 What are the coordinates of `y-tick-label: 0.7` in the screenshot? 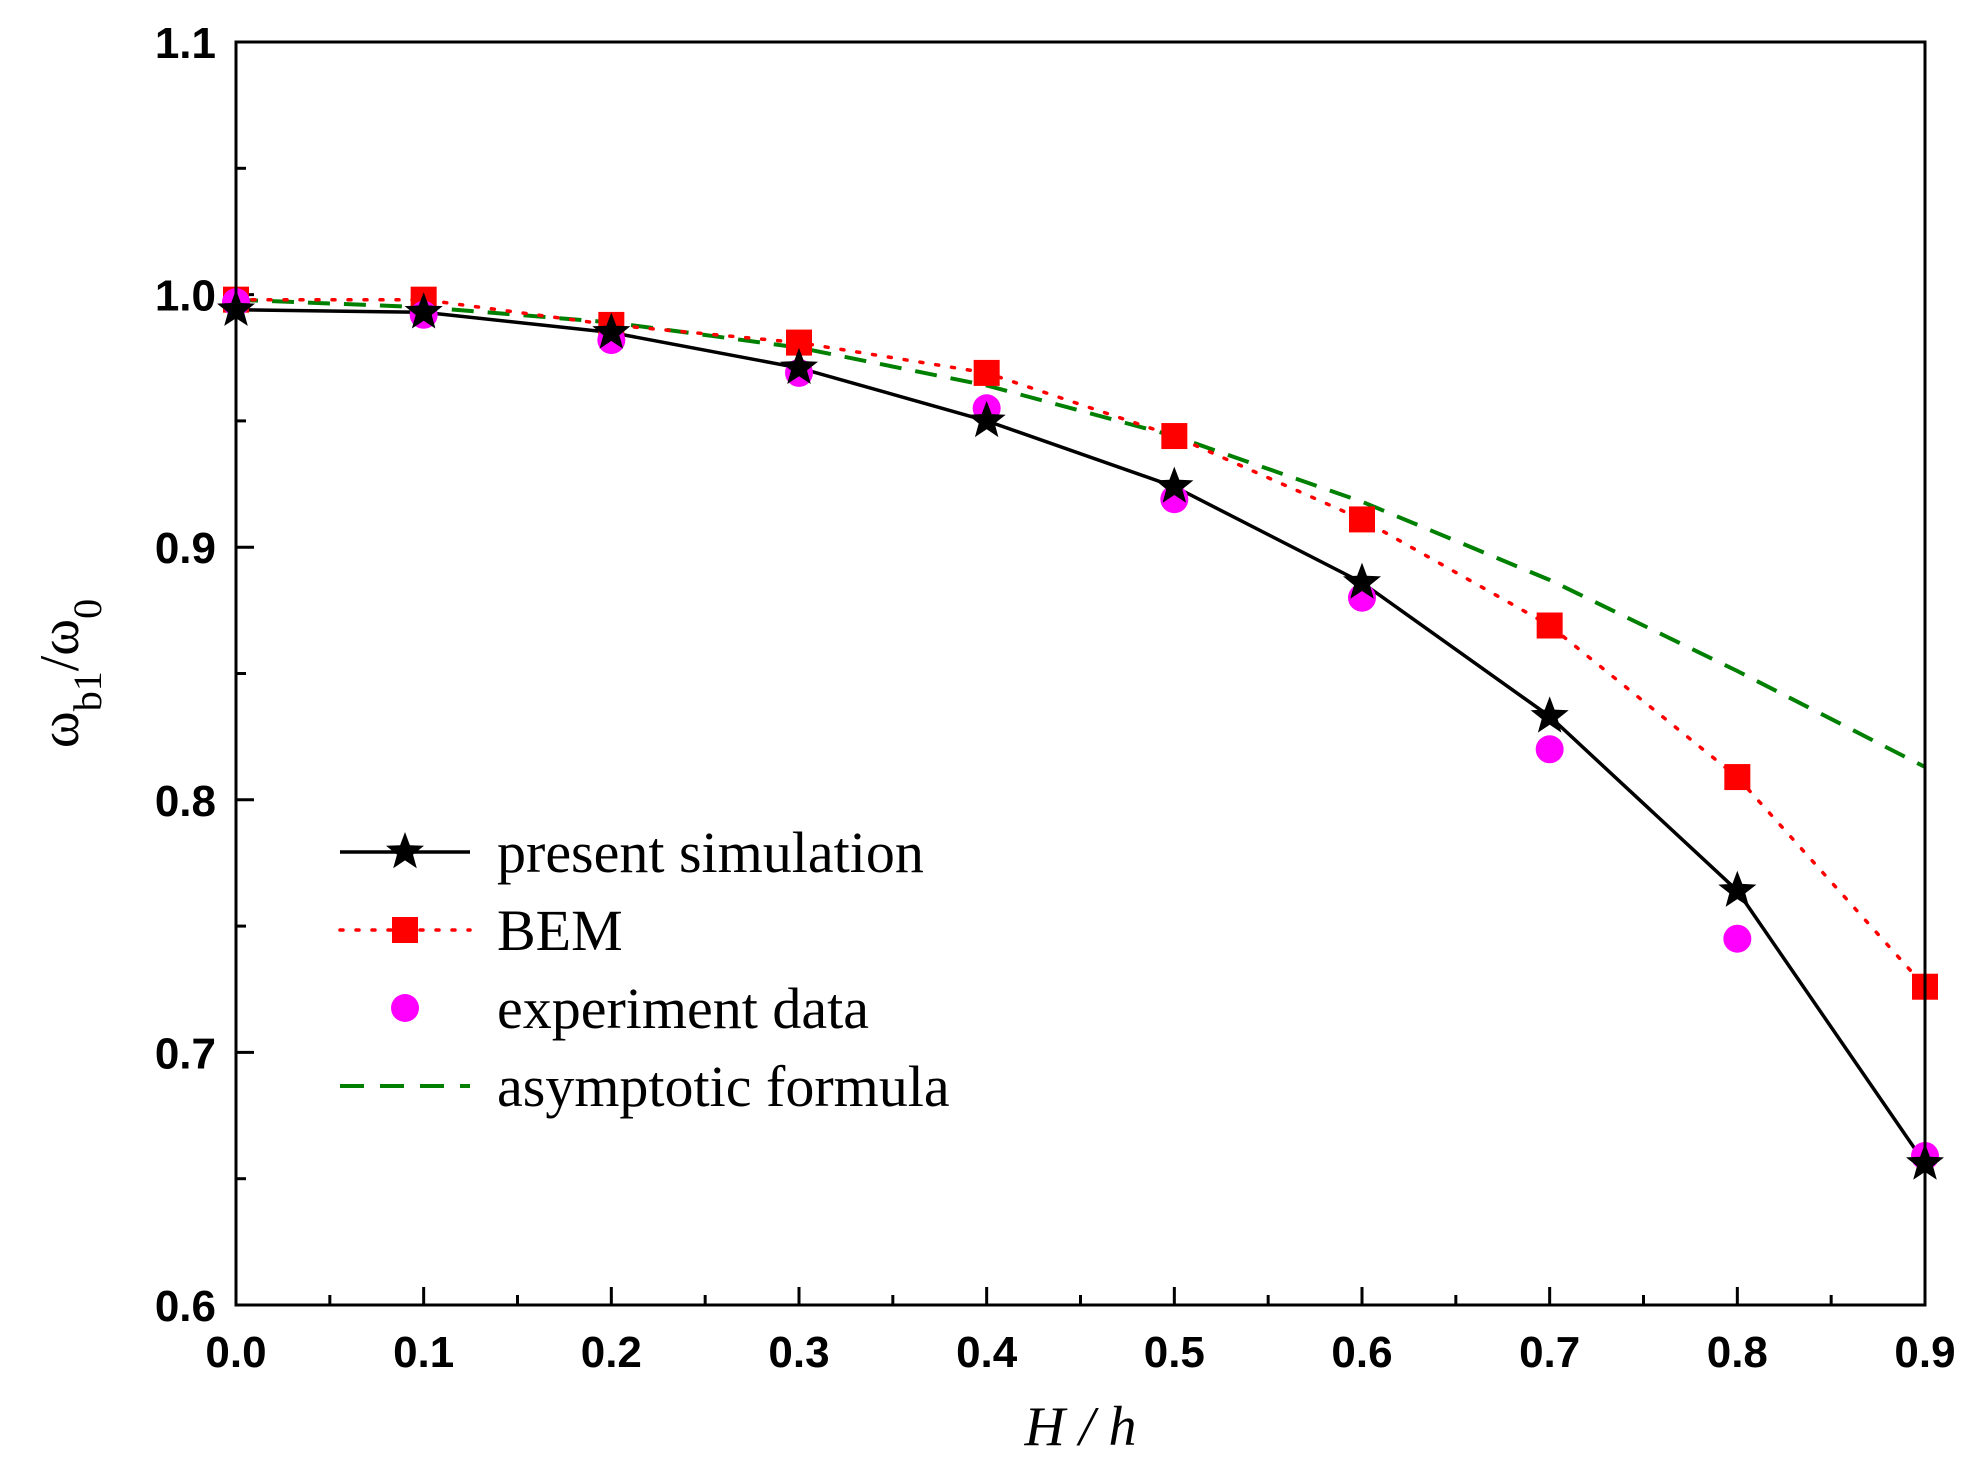 It's located at (185, 1053).